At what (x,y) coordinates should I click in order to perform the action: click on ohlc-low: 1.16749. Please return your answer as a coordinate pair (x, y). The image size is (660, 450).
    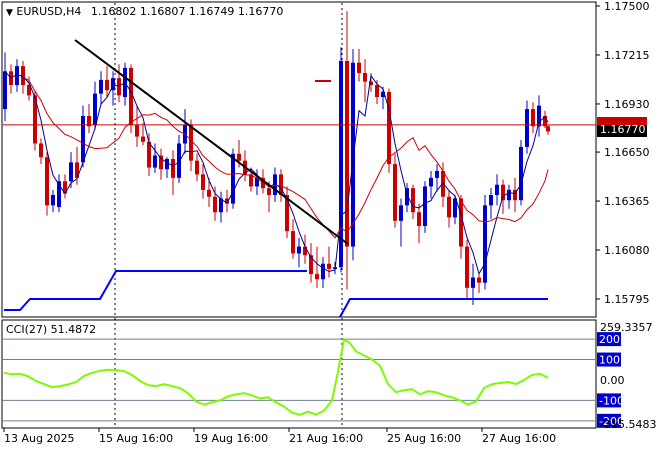
    Looking at the image, I should click on (211, 11).